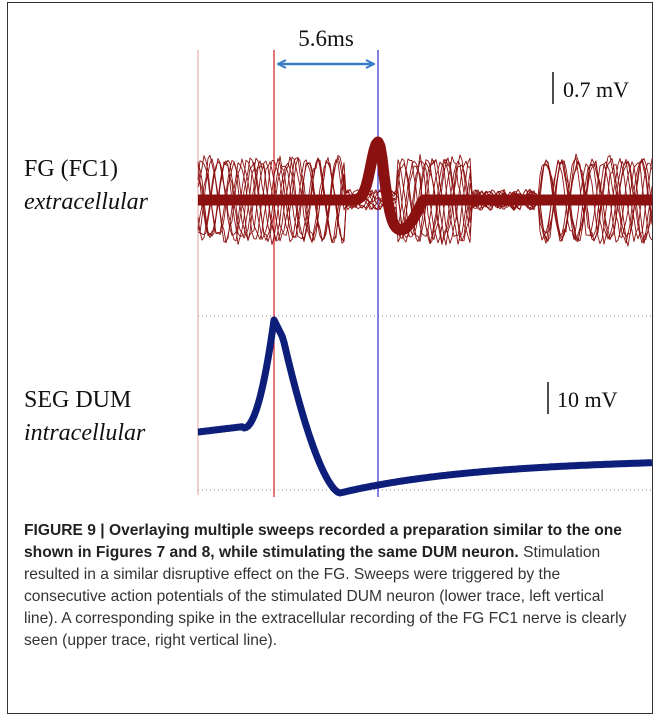 This screenshot has width=662, height=720. I want to click on top-trace-sweeps, so click(425, 191).